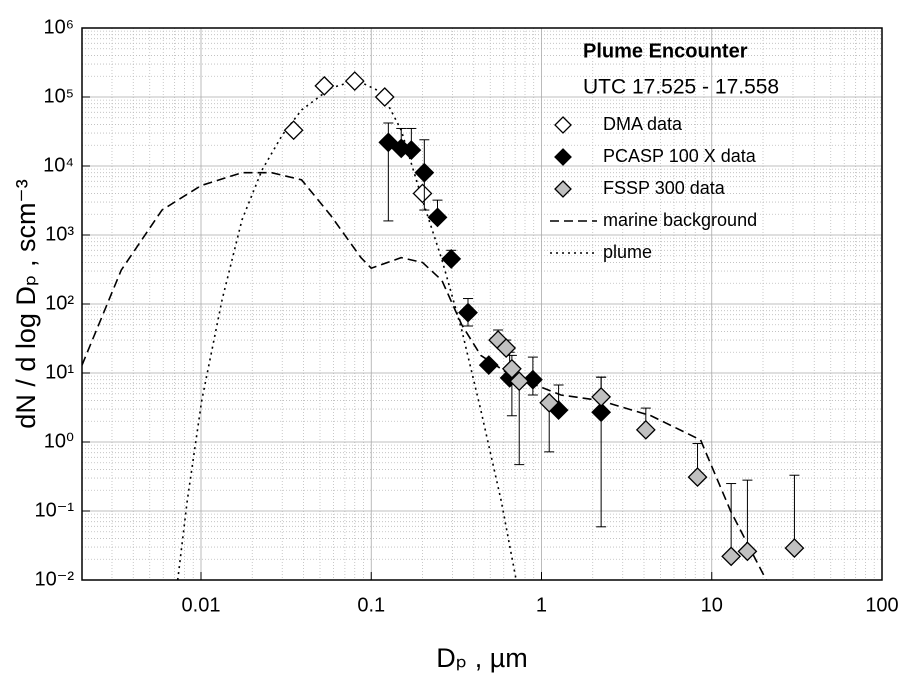  What do you see at coordinates (55, 510) in the screenshot?
I see `y-tick-label: 10⁻¹` at bounding box center [55, 510].